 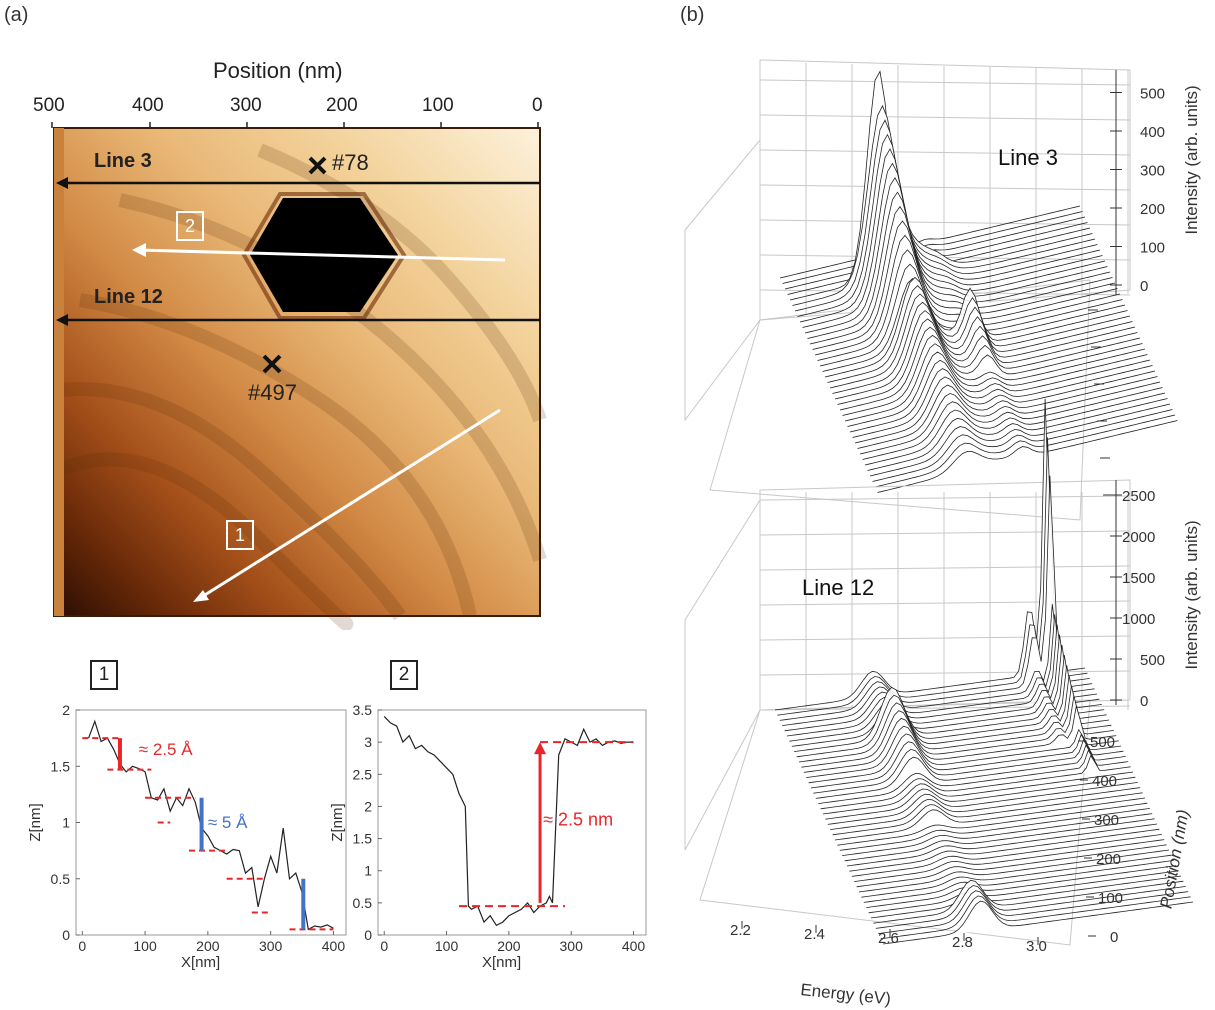 What do you see at coordinates (16, 15) in the screenshot?
I see `panel-label-a: (a)` at bounding box center [16, 15].